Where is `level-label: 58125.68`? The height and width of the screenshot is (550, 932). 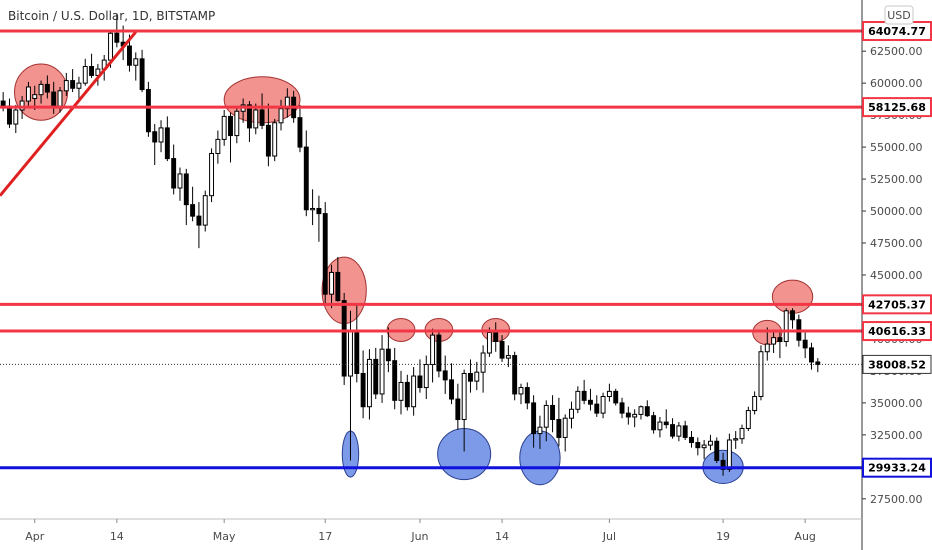 level-label: 58125.68 is located at coordinates (897, 107).